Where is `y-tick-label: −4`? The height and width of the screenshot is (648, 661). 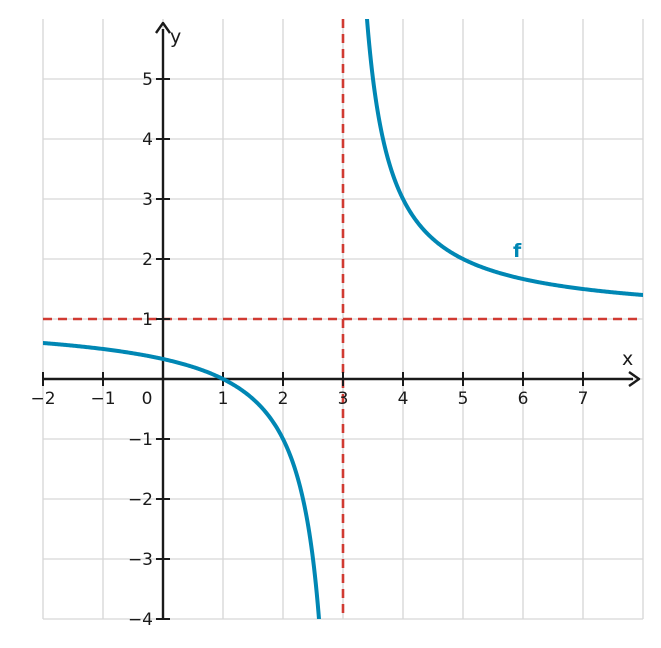 y-tick-label: −4 is located at coordinates (140, 620).